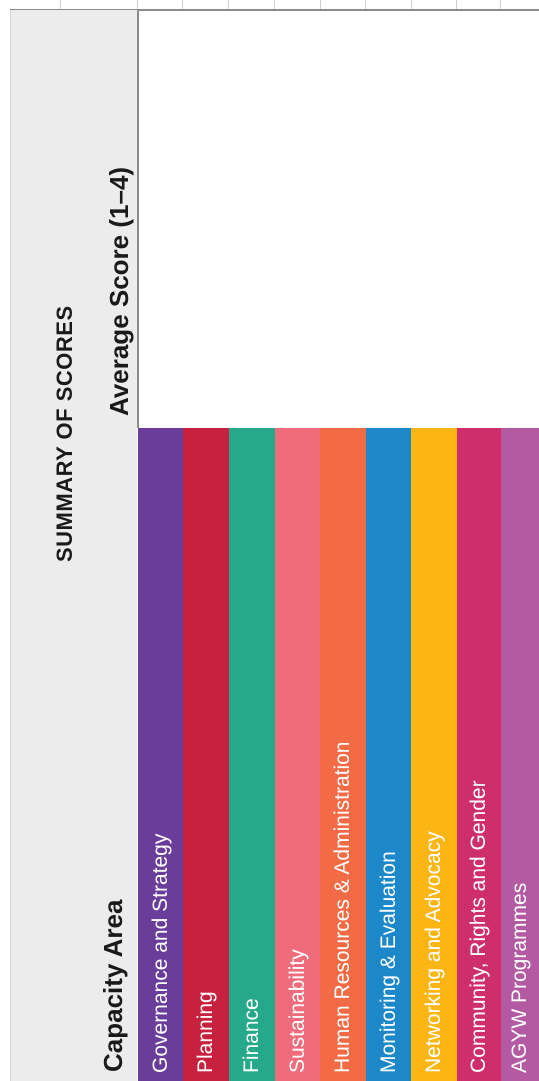 The height and width of the screenshot is (1081, 539). What do you see at coordinates (252, 754) in the screenshot?
I see `row-finance: Finance` at bounding box center [252, 754].